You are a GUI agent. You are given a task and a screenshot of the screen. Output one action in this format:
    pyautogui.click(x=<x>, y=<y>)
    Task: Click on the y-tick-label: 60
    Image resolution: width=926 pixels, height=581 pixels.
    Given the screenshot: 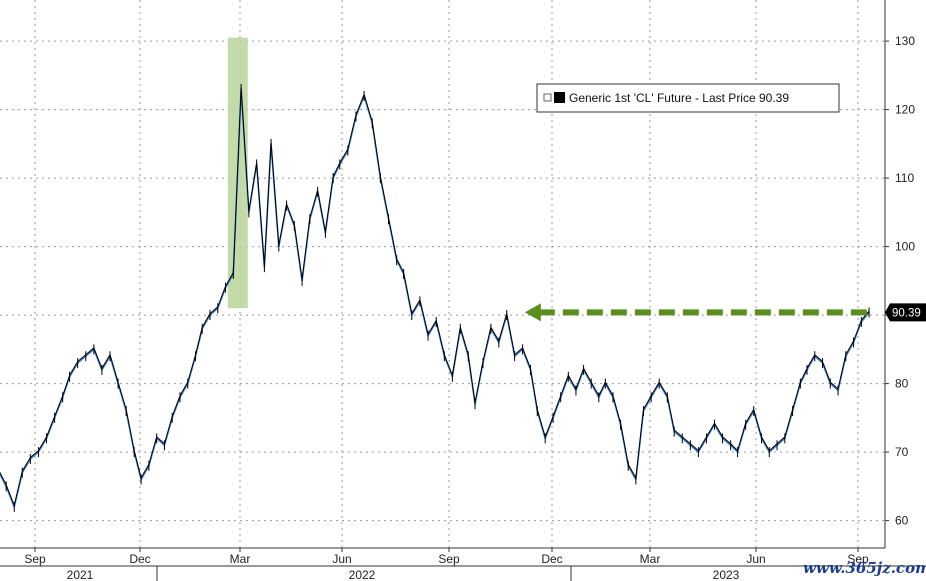 What is the action you would take?
    pyautogui.click(x=902, y=521)
    